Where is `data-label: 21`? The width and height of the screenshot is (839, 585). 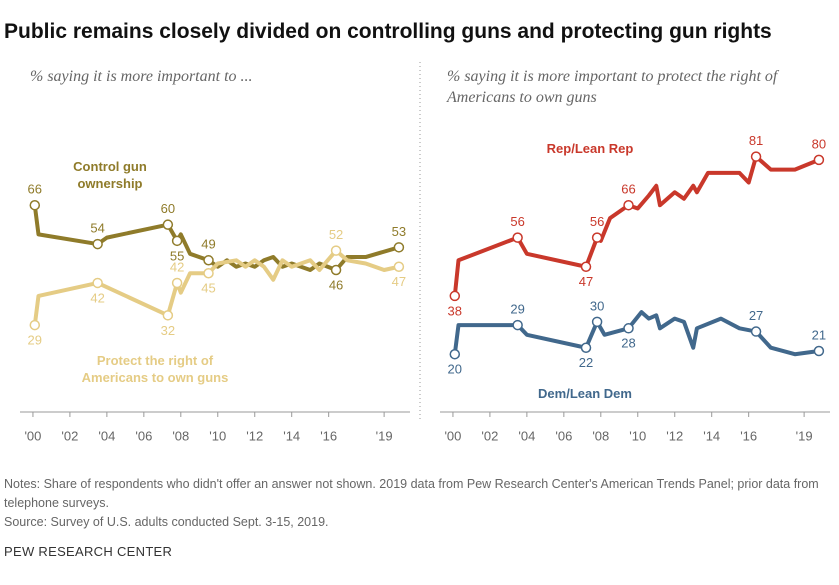
data-label: 21 is located at coordinates (819, 334).